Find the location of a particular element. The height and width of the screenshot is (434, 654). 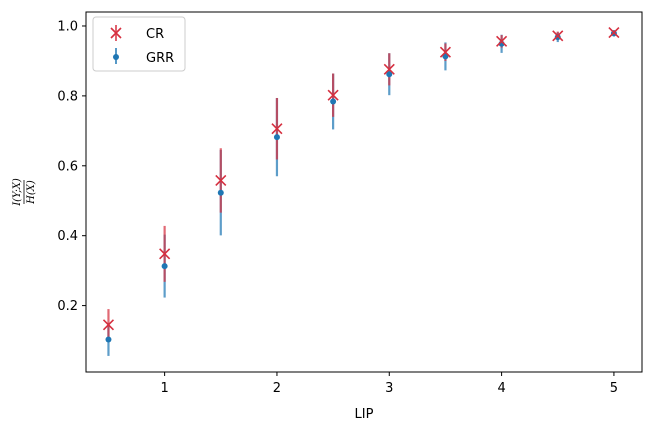

y-tick-label: 0.2 is located at coordinates (67, 306).